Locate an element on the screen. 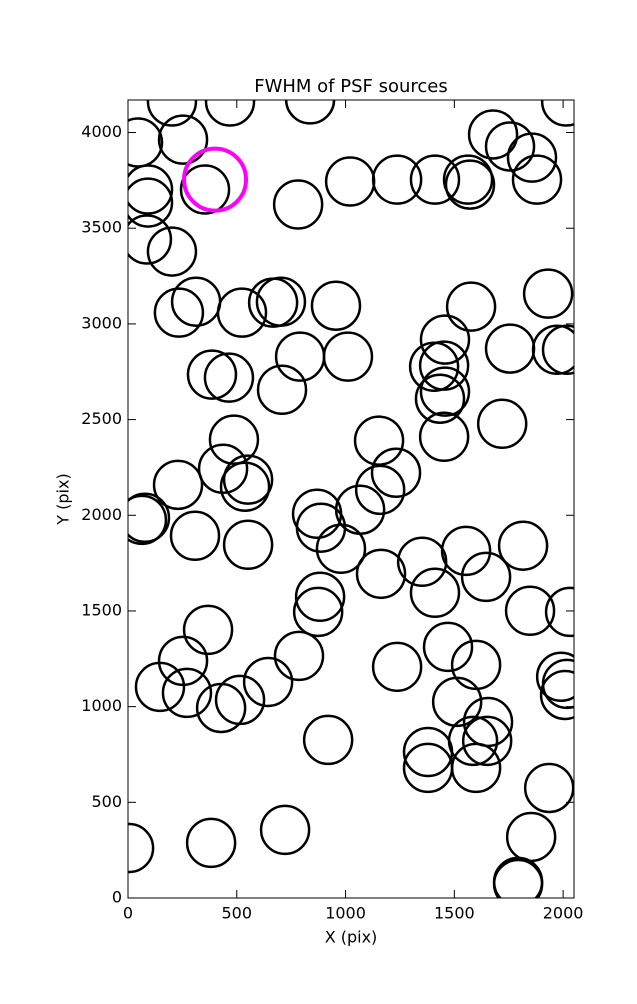  chart-title: FWHM of PSF sources is located at coordinates (351, 86).